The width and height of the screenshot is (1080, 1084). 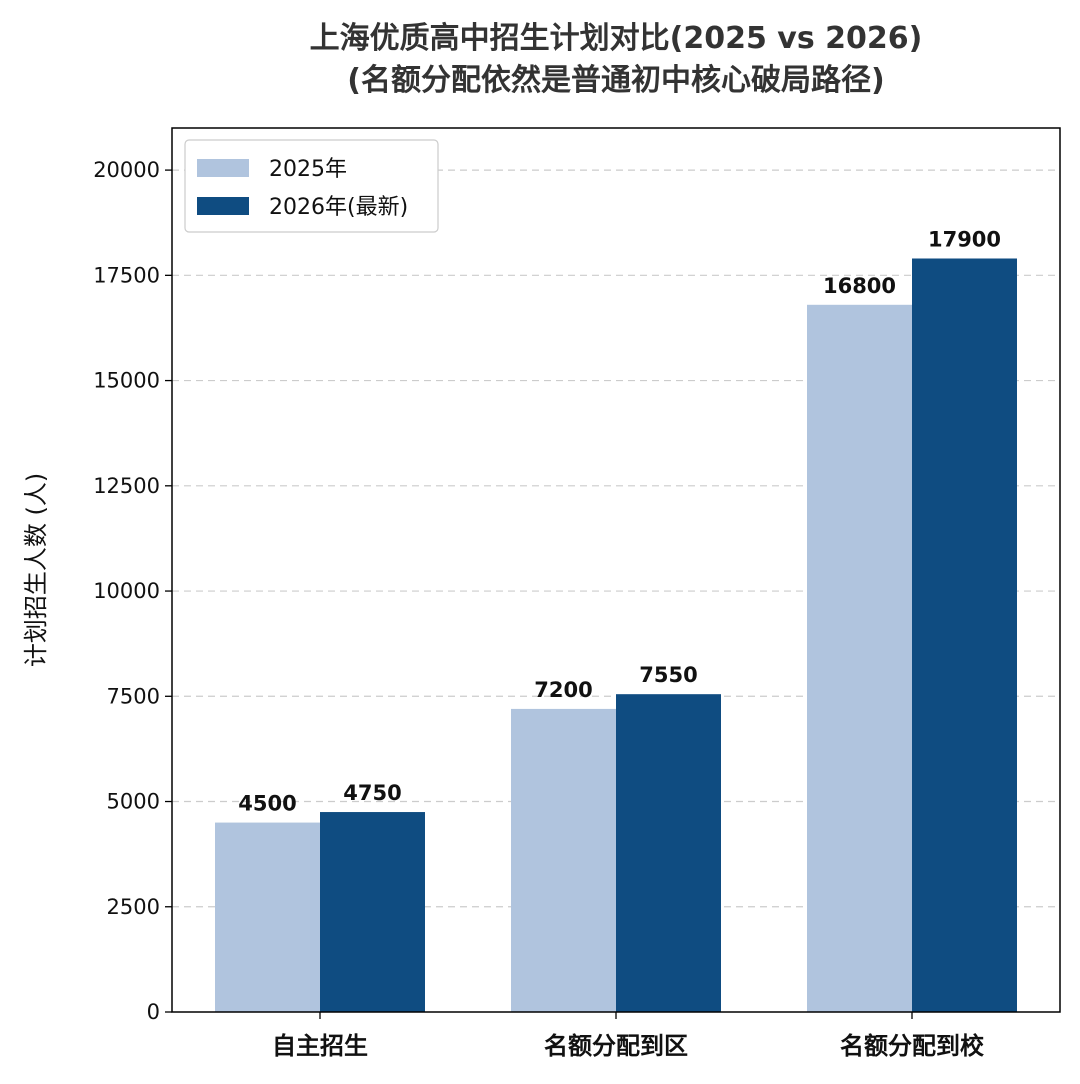 I want to click on y-axis: 0 2500 5000 7500 10000 12500 15000 17500 20000, so click(x=132, y=591).